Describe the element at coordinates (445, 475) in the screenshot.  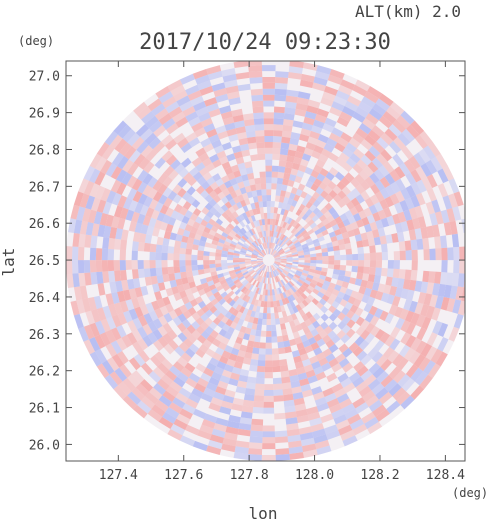
I see `x-tick-label: 128.4` at that location.